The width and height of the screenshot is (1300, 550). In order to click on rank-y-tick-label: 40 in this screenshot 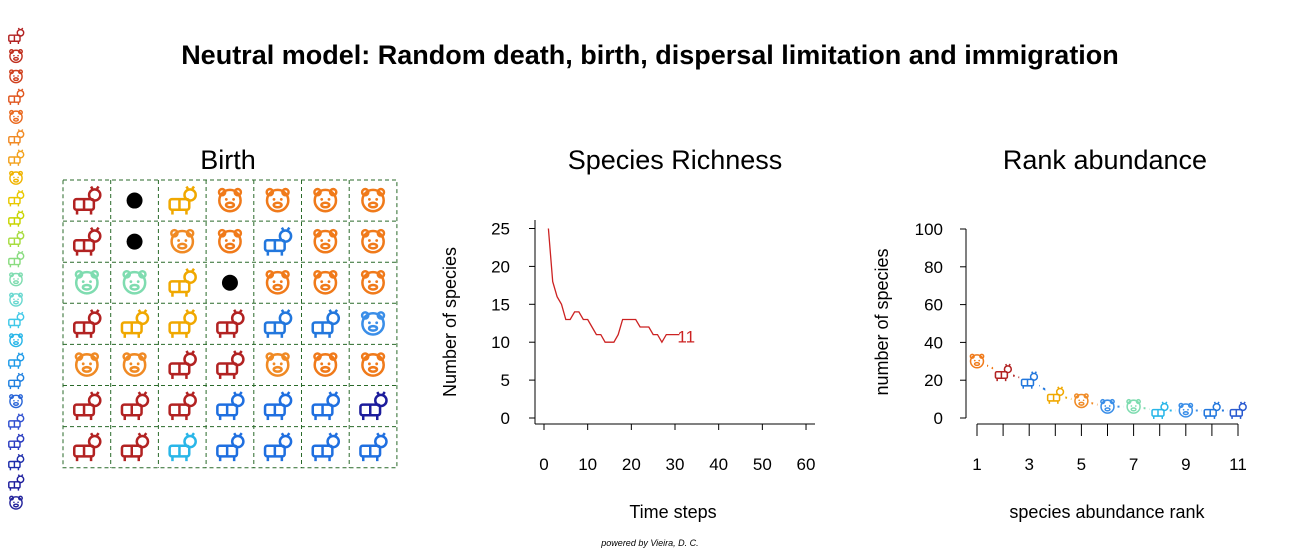, I will do `click(933, 342)`.